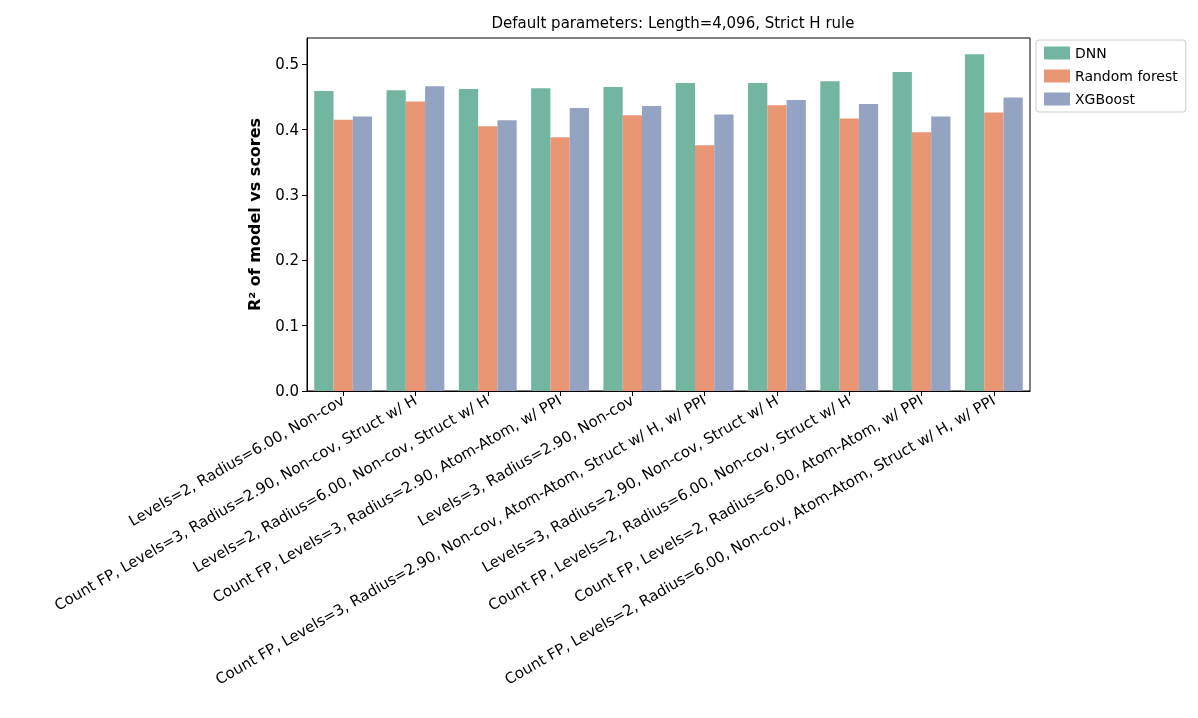 This screenshot has width=1198, height=718. Describe the element at coordinates (287, 64) in the screenshot. I see `y-tick-label: 0.5` at that location.